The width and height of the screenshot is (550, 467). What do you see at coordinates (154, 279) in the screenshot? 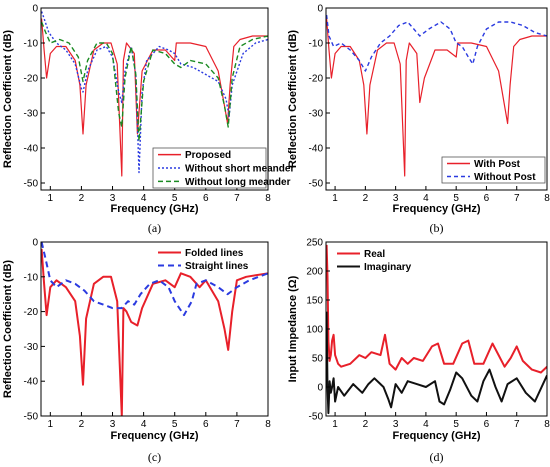
I see `series-line-straight-lines` at bounding box center [154, 279].